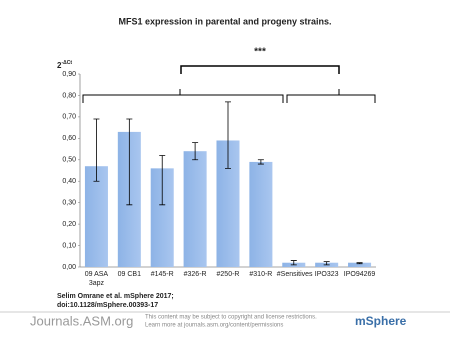 This screenshot has width=450, height=338. What do you see at coordinates (69, 245) in the screenshot?
I see `y-tick-label: 0,10` at bounding box center [69, 245].